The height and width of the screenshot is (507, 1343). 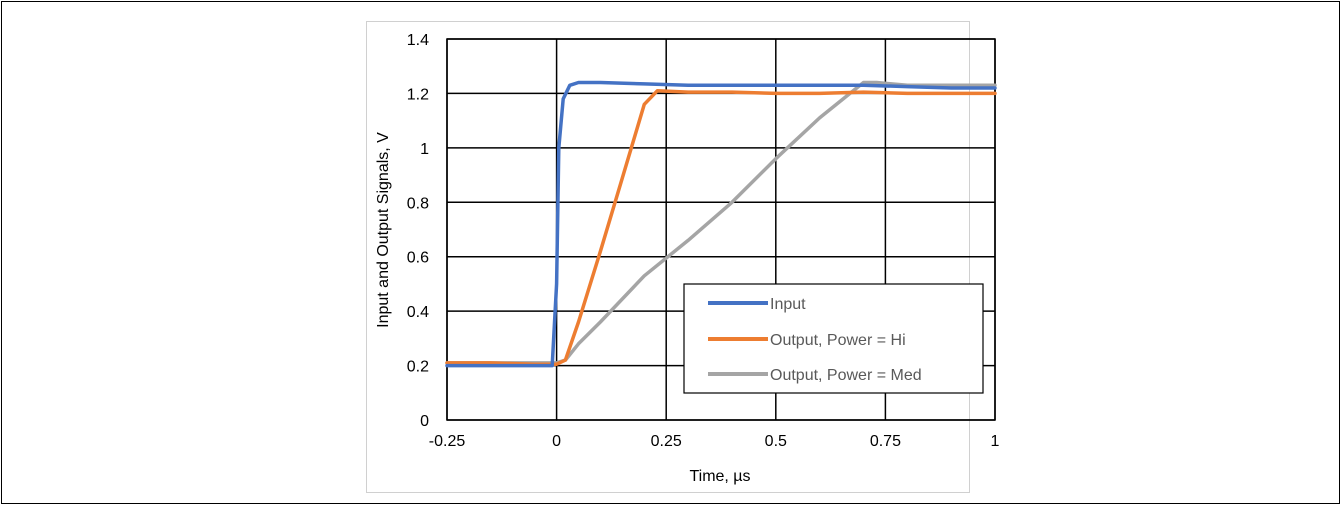 What do you see at coordinates (418, 258) in the screenshot?
I see `y-tick-label: 0.6` at bounding box center [418, 258].